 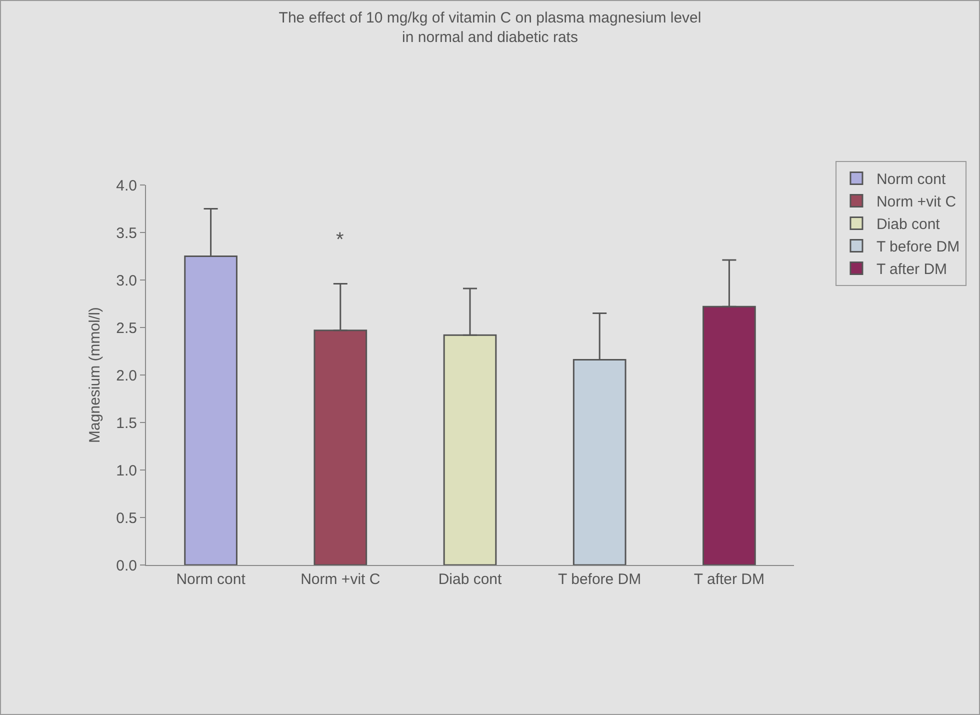 What do you see at coordinates (911, 179) in the screenshot?
I see `legend-label: Norm cont` at bounding box center [911, 179].